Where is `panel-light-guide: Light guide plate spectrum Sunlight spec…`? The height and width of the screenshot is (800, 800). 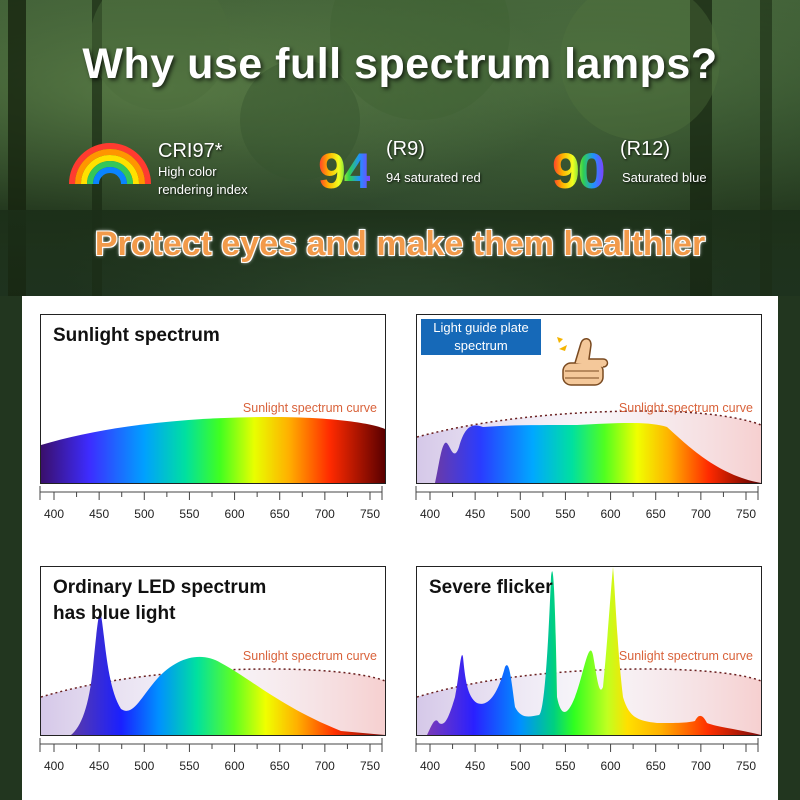
panel-light-guide: Light guide plate spectrum Sunlight spec… is located at coordinates (587, 424).